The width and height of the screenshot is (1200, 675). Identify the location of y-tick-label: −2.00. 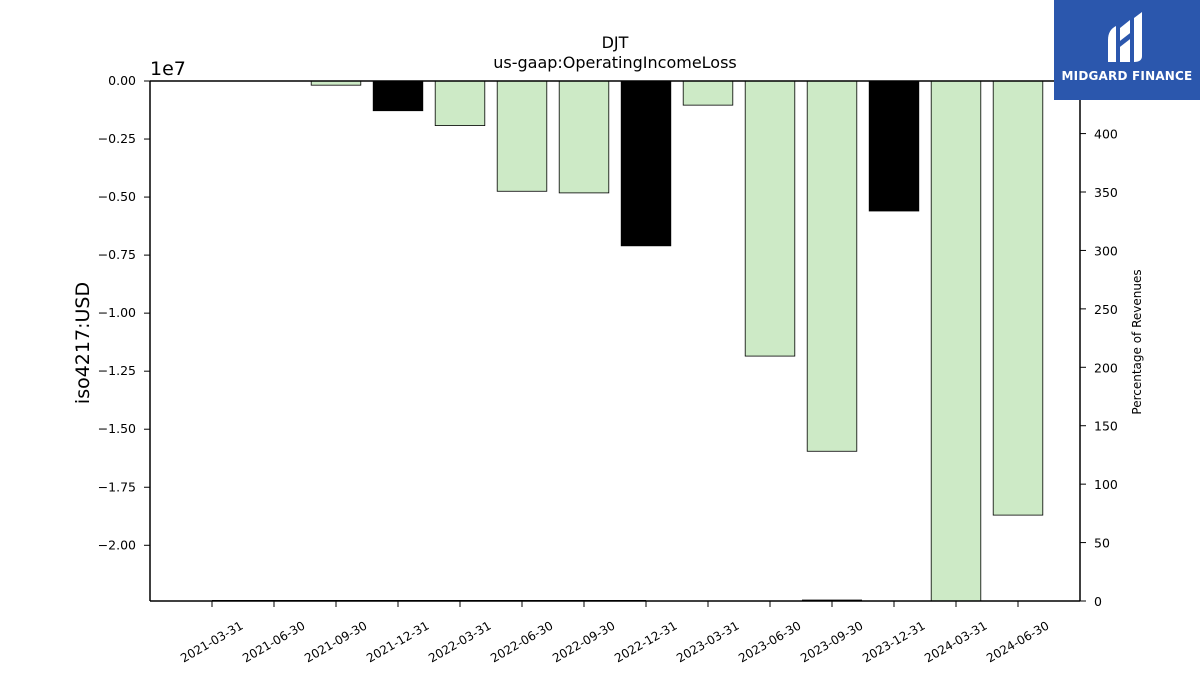
(117, 544).